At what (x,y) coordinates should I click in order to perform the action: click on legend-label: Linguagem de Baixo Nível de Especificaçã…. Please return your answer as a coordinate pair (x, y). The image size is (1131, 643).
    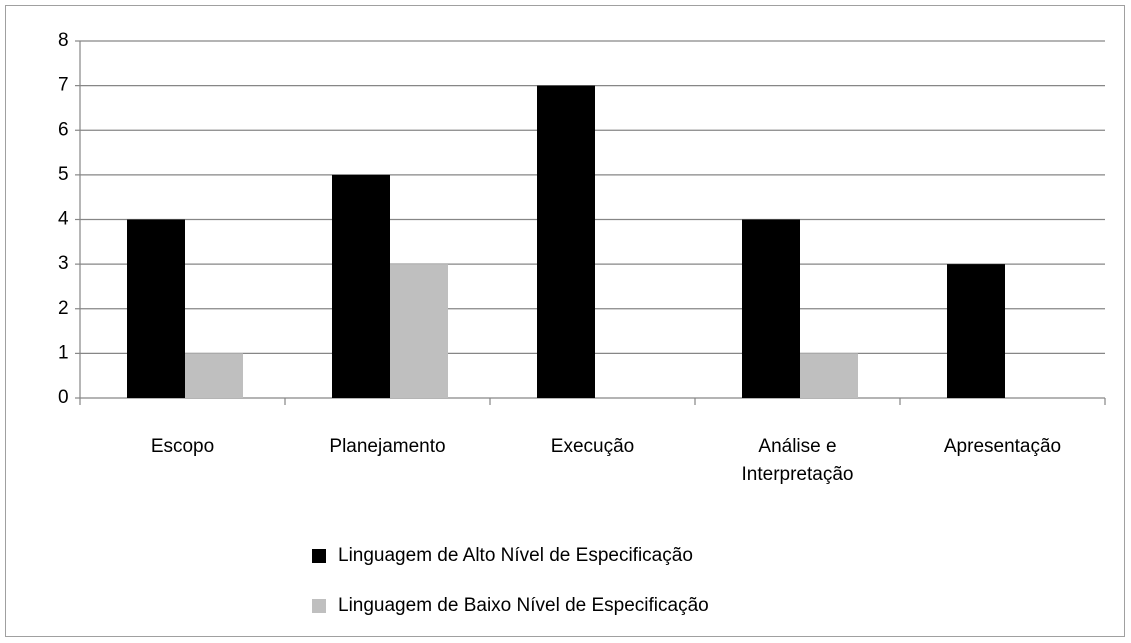
    Looking at the image, I should click on (523, 605).